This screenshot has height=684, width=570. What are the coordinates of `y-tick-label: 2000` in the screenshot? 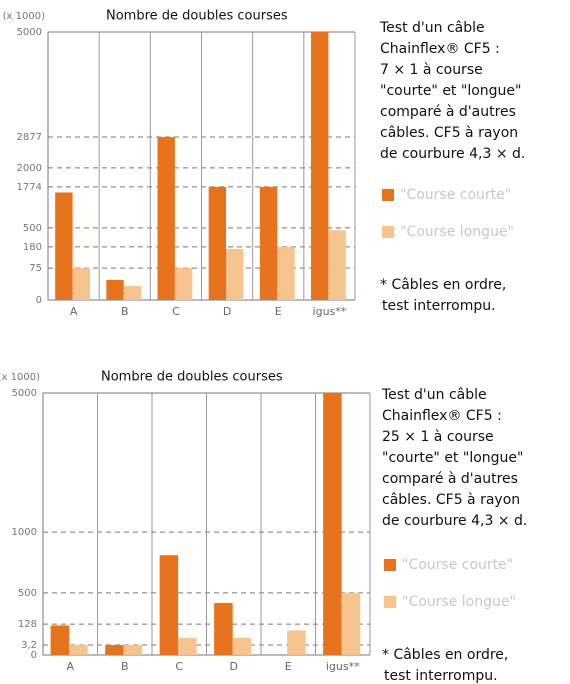 It's located at (29, 168).